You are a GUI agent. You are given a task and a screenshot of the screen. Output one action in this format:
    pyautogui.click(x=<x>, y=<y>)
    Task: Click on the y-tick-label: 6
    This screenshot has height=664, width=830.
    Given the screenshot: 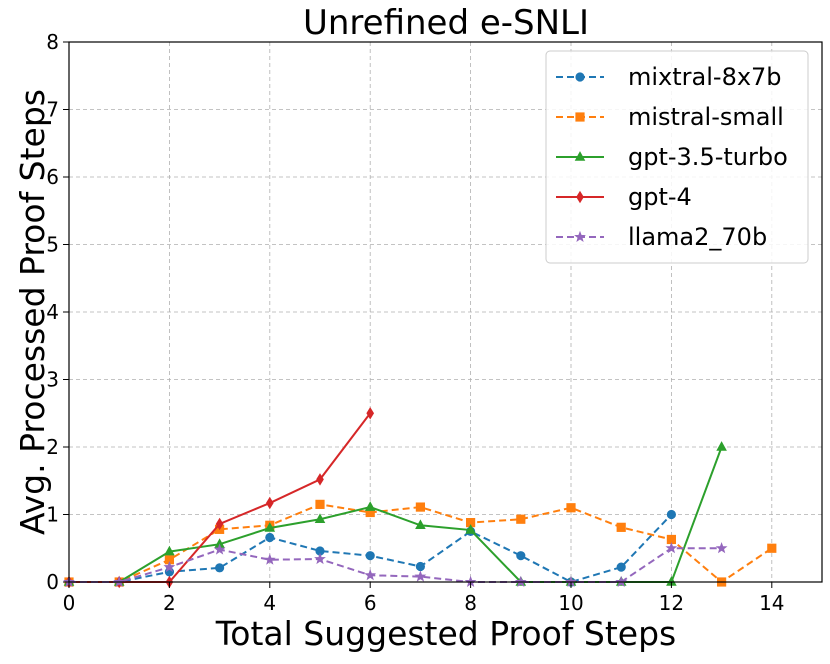 What is the action you would take?
    pyautogui.click(x=52, y=177)
    